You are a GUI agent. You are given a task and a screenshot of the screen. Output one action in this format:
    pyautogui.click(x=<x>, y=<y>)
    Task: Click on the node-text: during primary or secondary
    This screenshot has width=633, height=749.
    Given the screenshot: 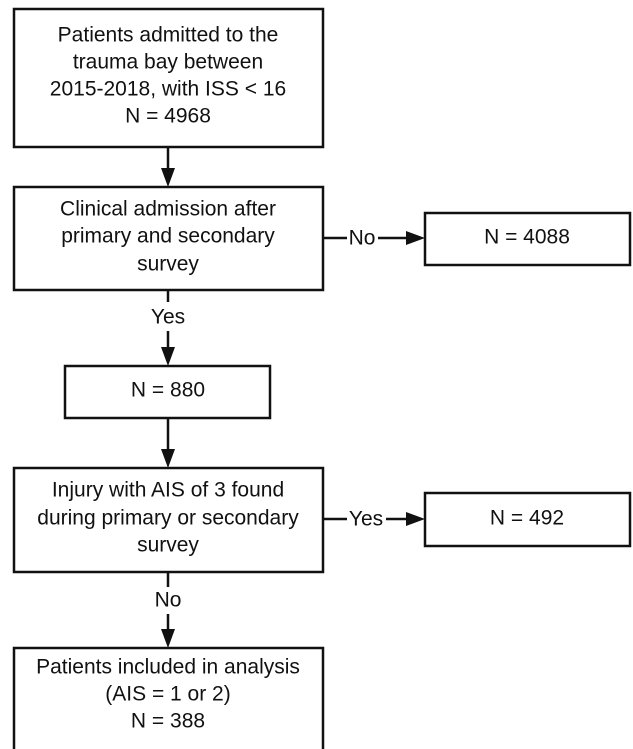 What is the action you would take?
    pyautogui.click(x=168, y=518)
    